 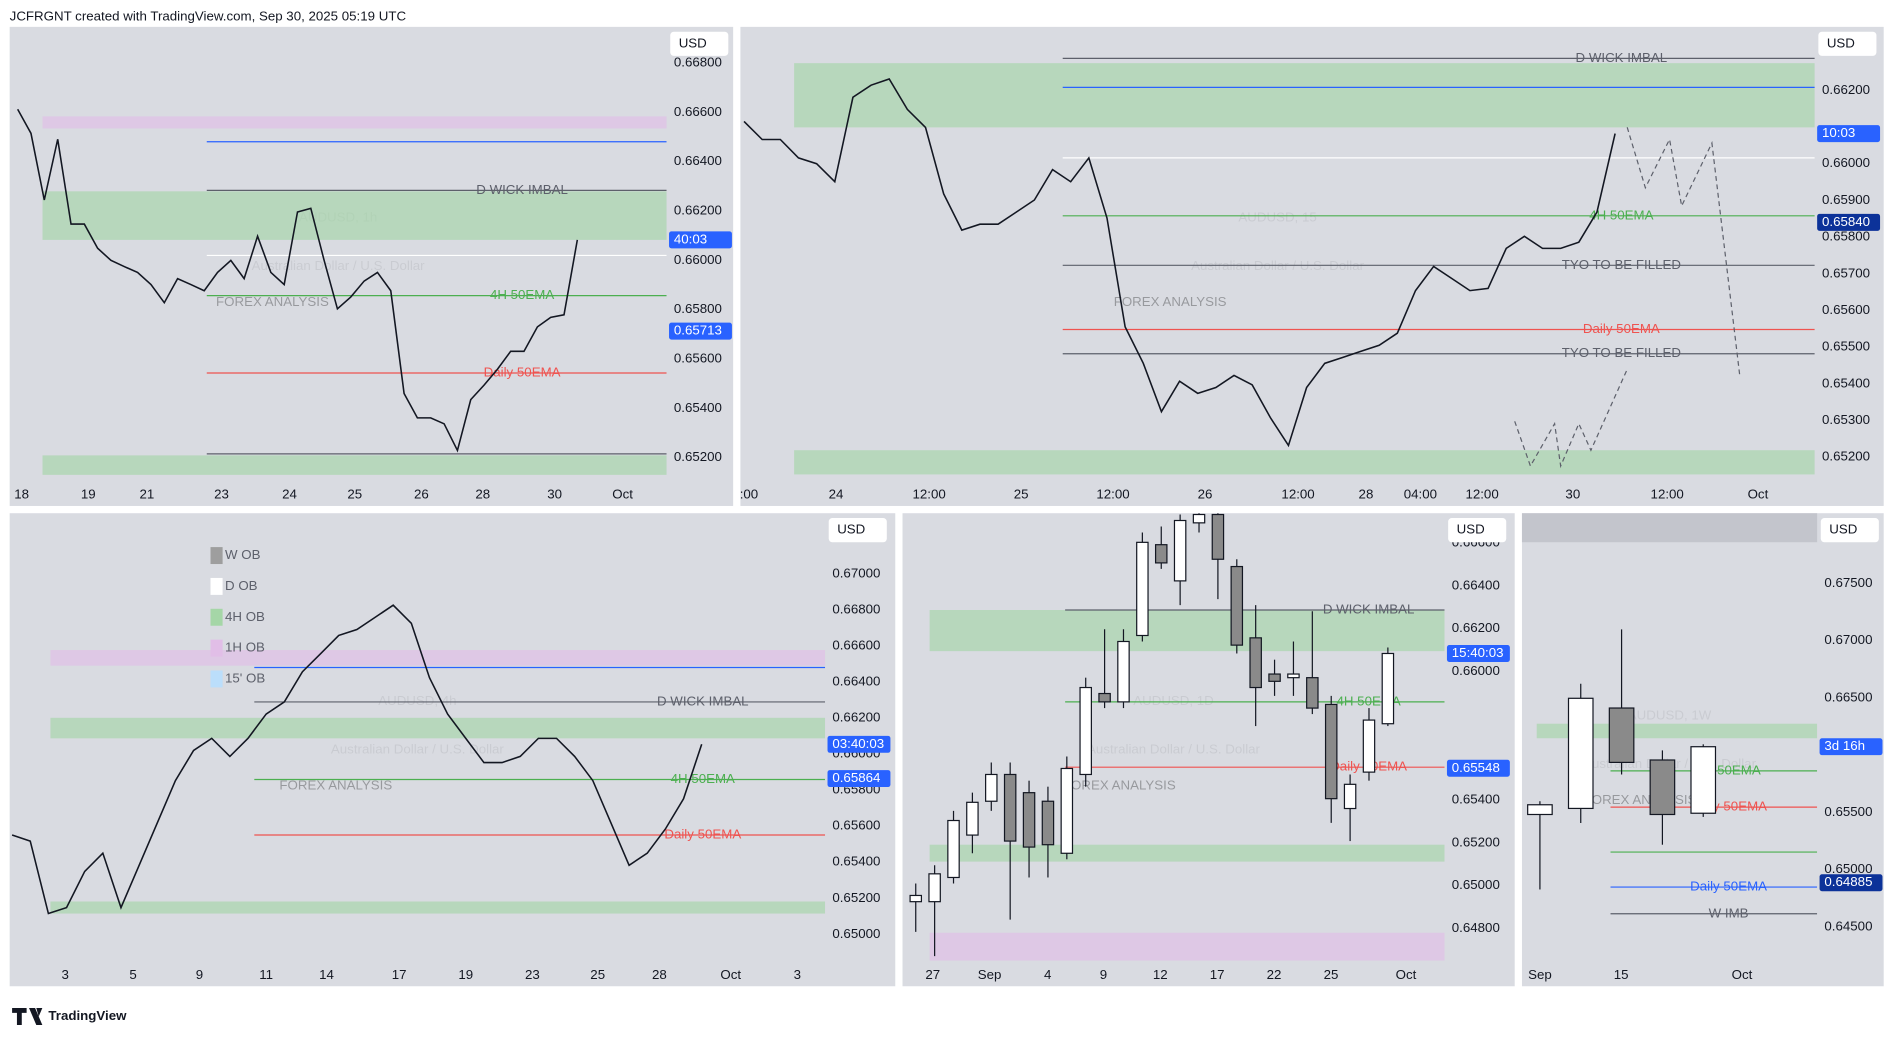 What do you see at coordinates (1173, 700) in the screenshot?
I see `watermark: AUDUSD, 1D` at bounding box center [1173, 700].